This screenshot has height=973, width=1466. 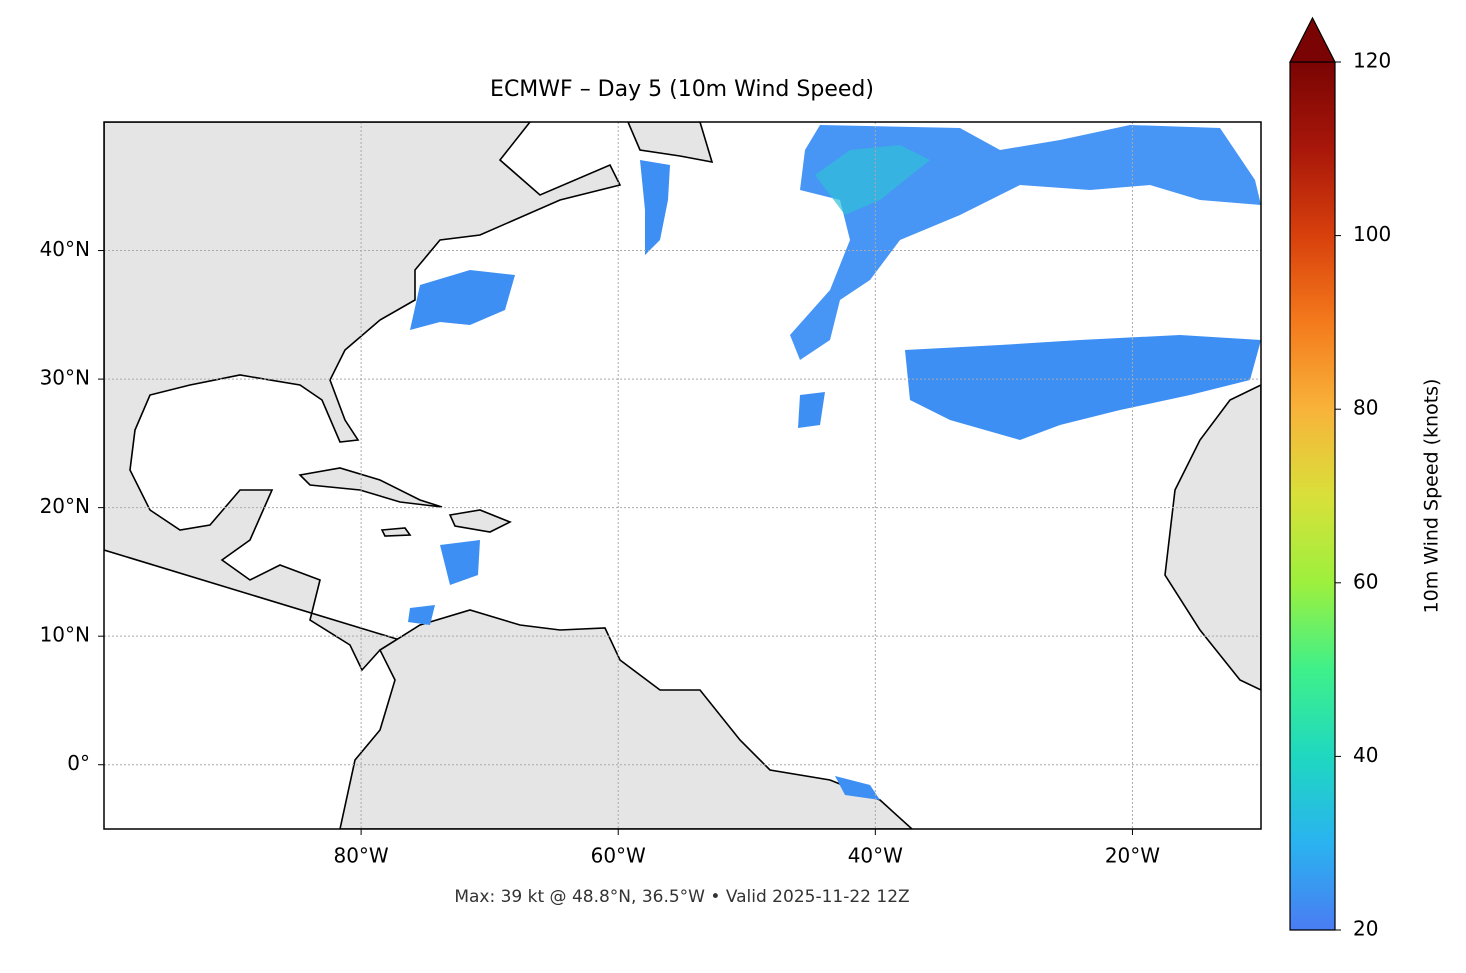 What do you see at coordinates (670, 143) in the screenshot?
I see `newfoundland` at bounding box center [670, 143].